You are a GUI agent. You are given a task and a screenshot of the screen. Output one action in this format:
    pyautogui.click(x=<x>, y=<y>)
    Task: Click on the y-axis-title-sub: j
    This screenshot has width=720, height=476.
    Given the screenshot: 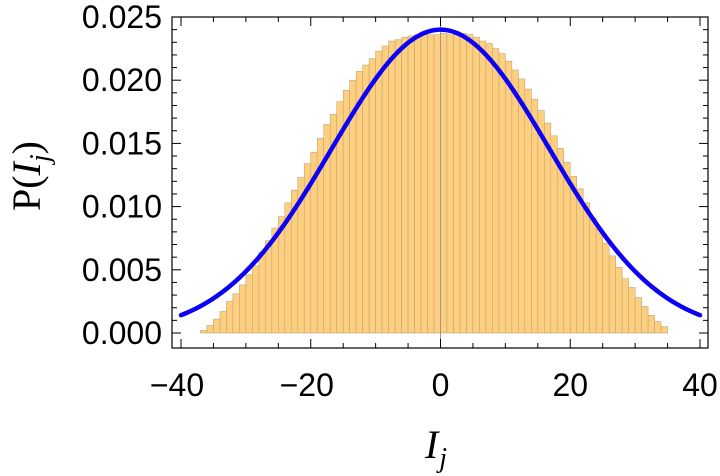 What is the action you would take?
    pyautogui.click(x=40, y=159)
    